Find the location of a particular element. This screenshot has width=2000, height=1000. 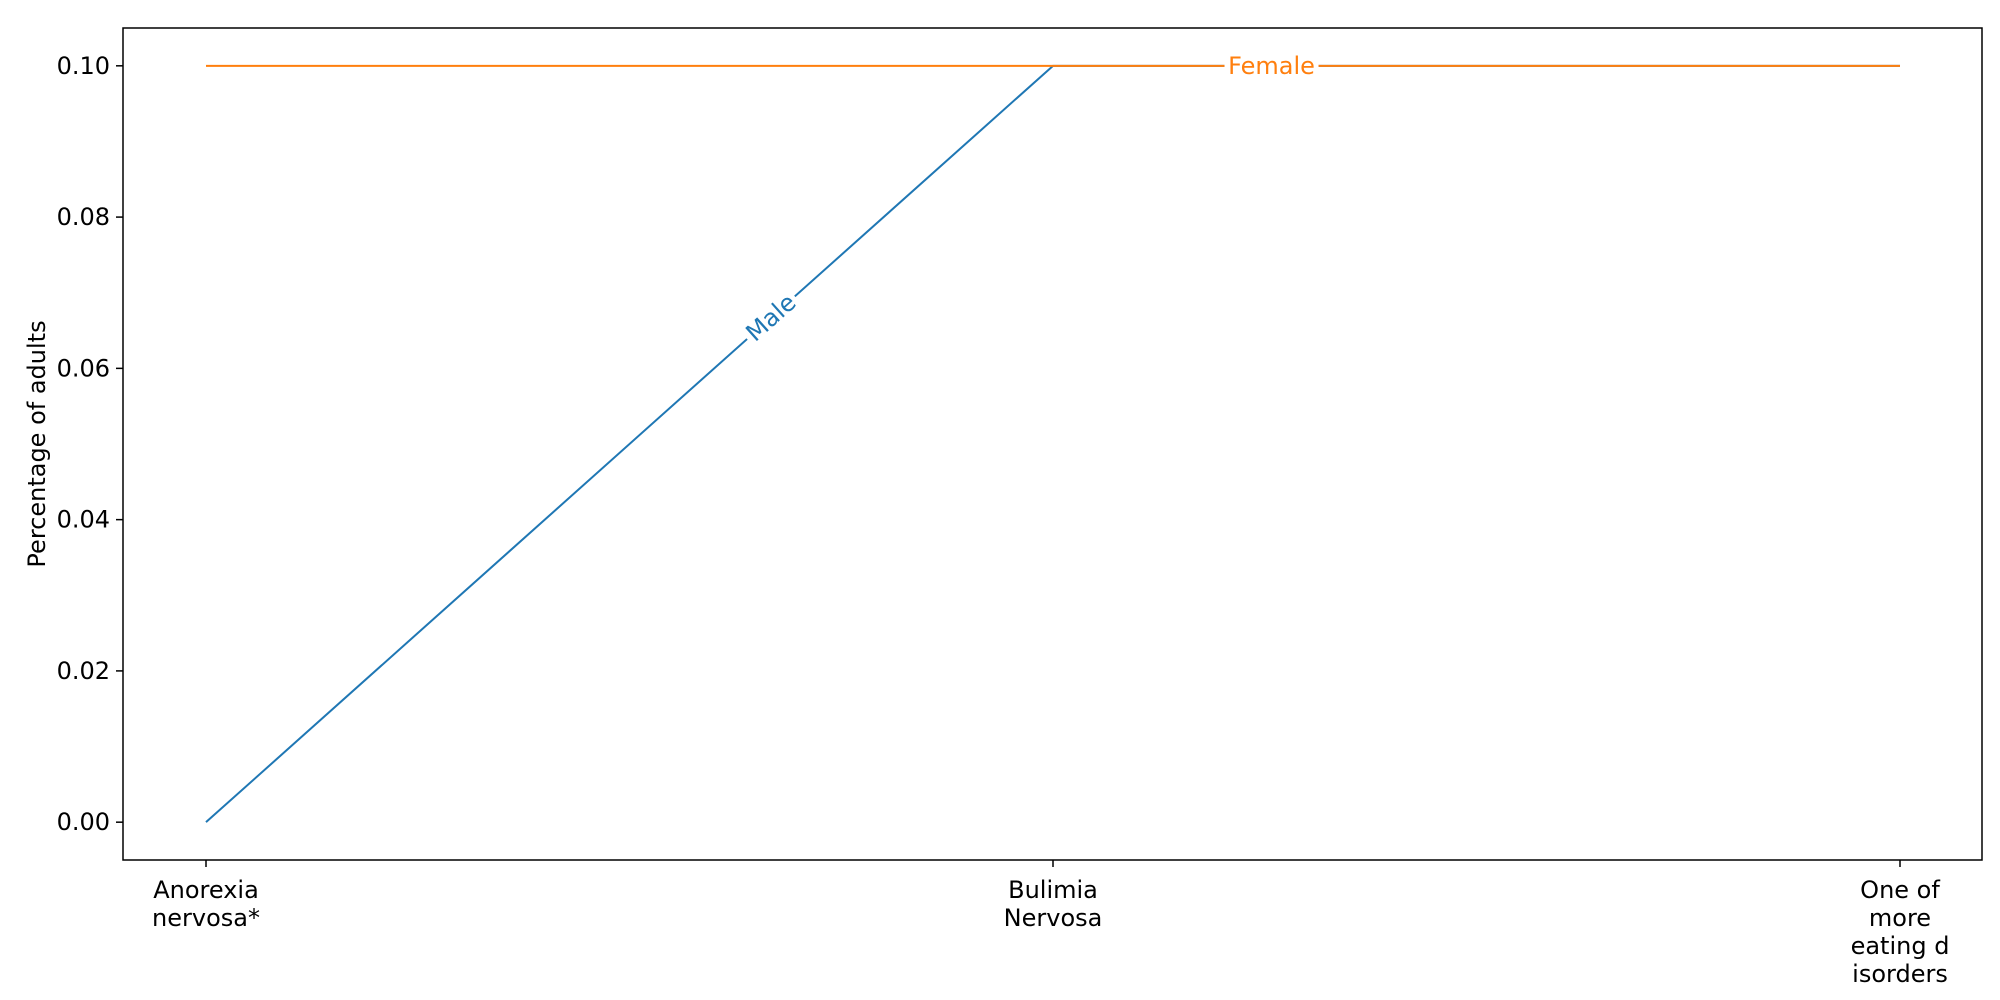

y-tick-label: 0.04 is located at coordinates (83, 520).